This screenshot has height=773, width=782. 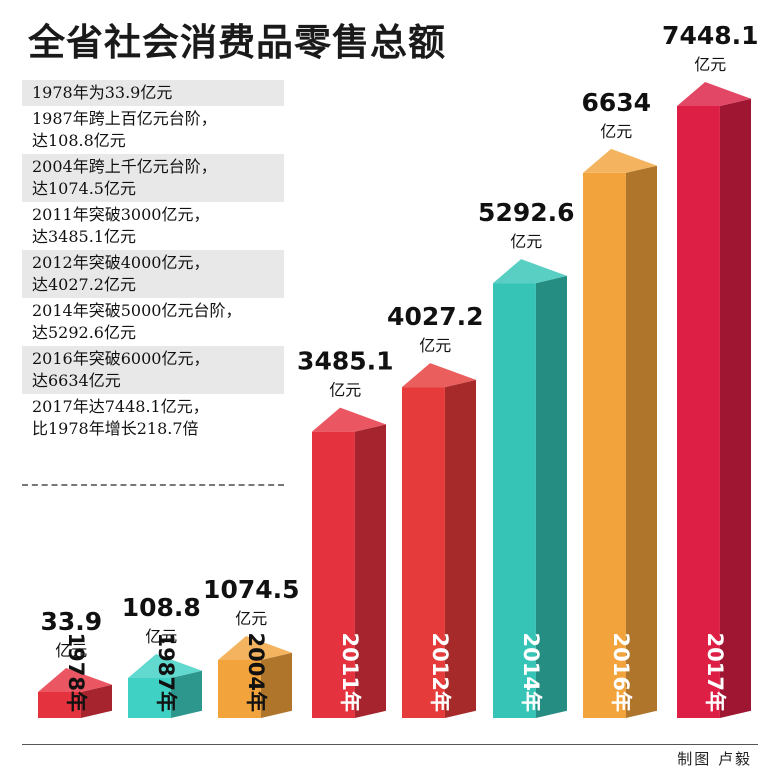 What do you see at coordinates (115, 428) in the screenshot?
I see `milestone-note-line: 比1978年增长218.7倍` at bounding box center [115, 428].